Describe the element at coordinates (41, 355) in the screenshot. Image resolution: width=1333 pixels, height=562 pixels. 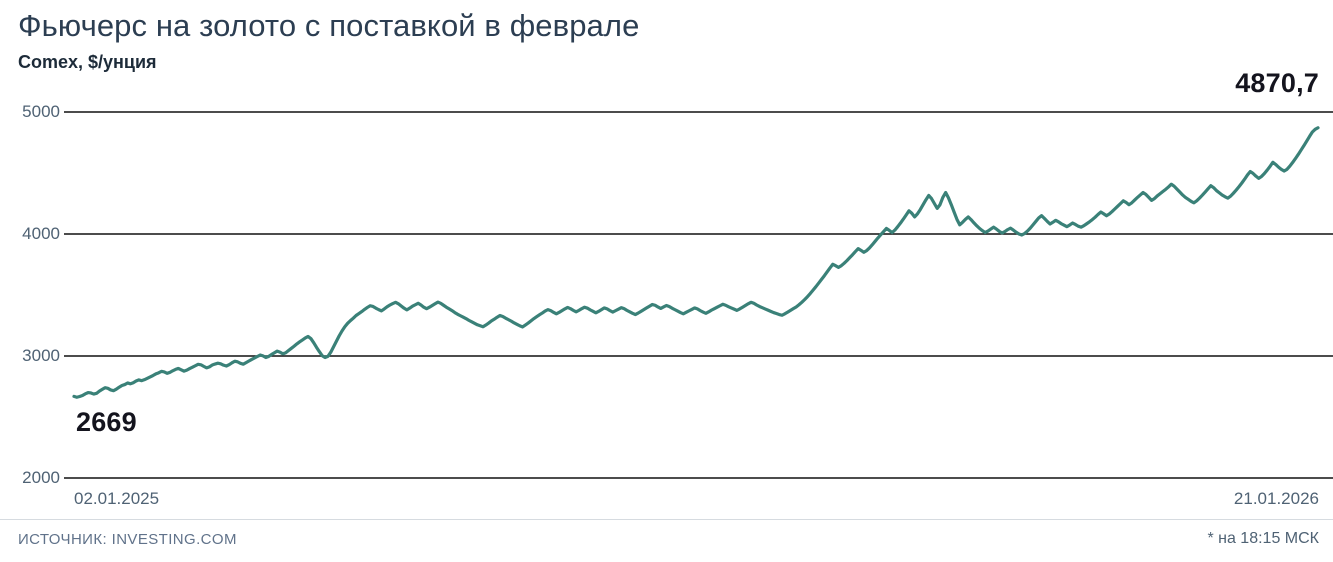
I see `y-axis-tick-label: 3000` at that location.